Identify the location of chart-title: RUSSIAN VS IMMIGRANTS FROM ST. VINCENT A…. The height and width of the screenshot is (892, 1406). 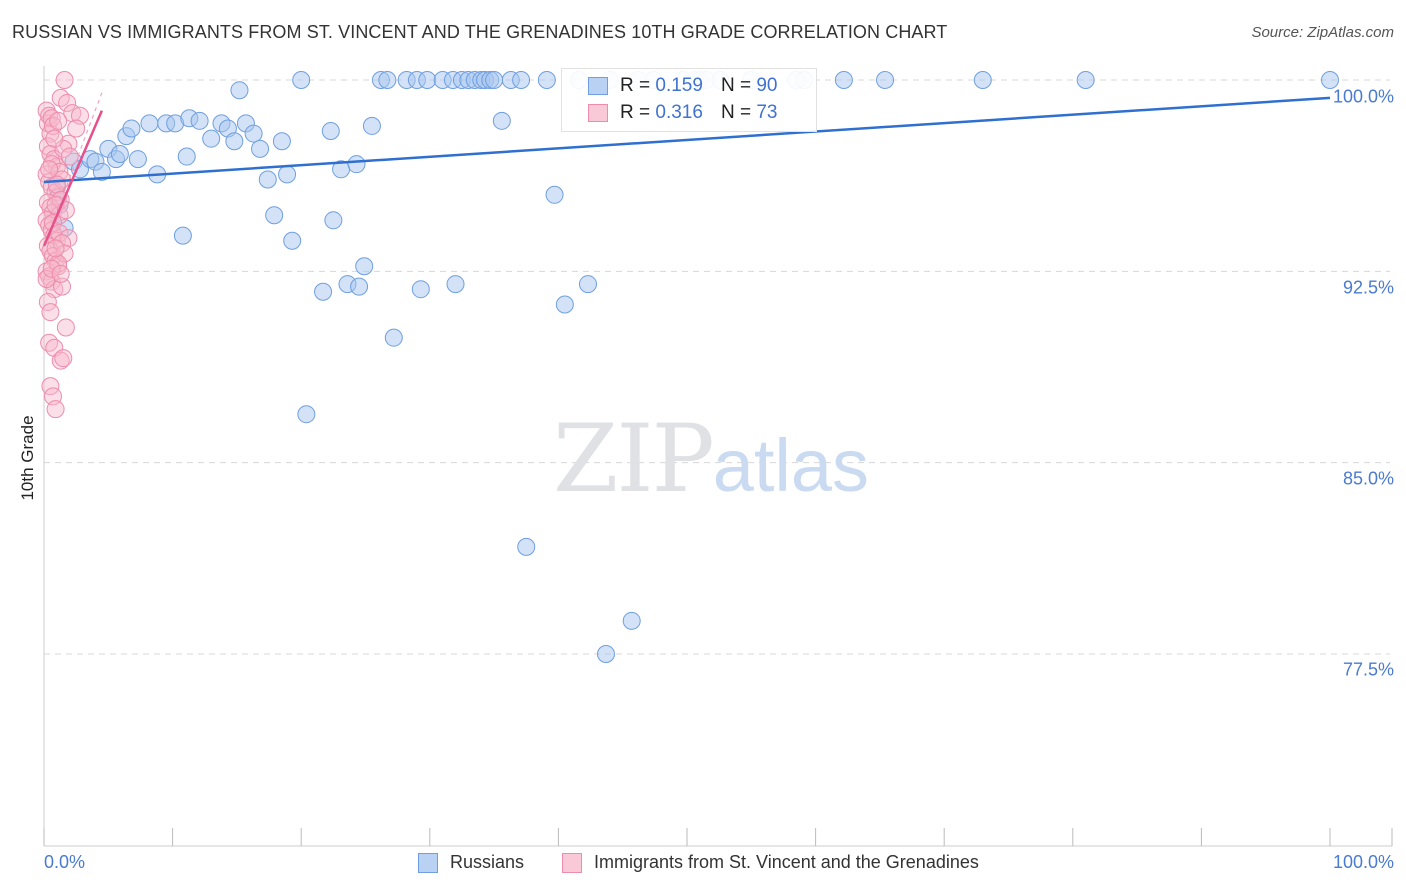
(480, 32).